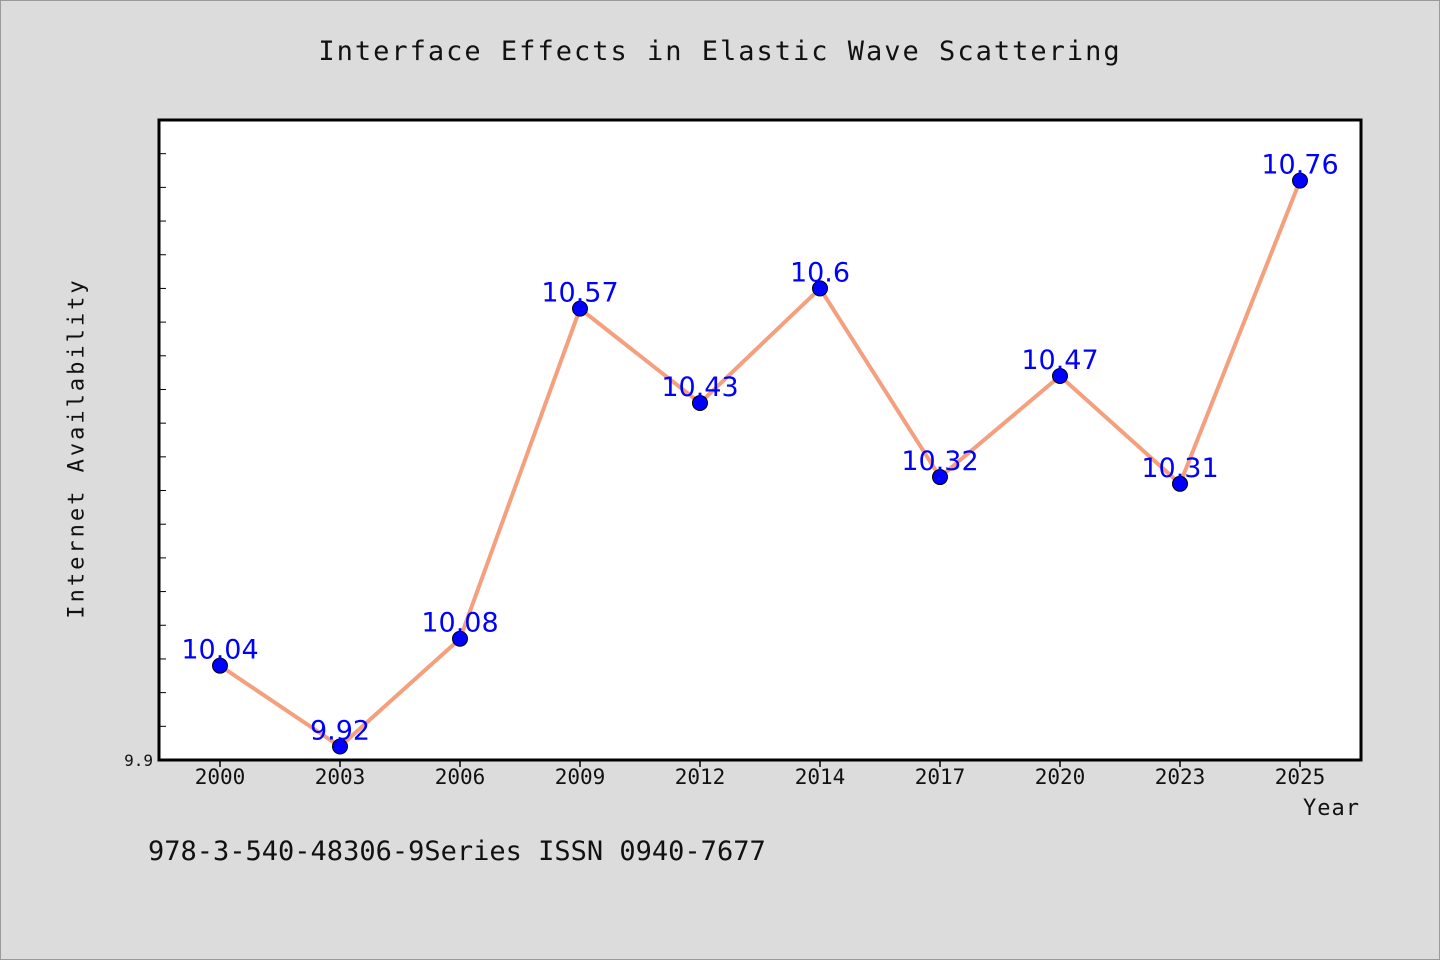 The width and height of the screenshot is (1440, 960). Describe the element at coordinates (220, 777) in the screenshot. I see `x-tick-label: 2000` at that location.